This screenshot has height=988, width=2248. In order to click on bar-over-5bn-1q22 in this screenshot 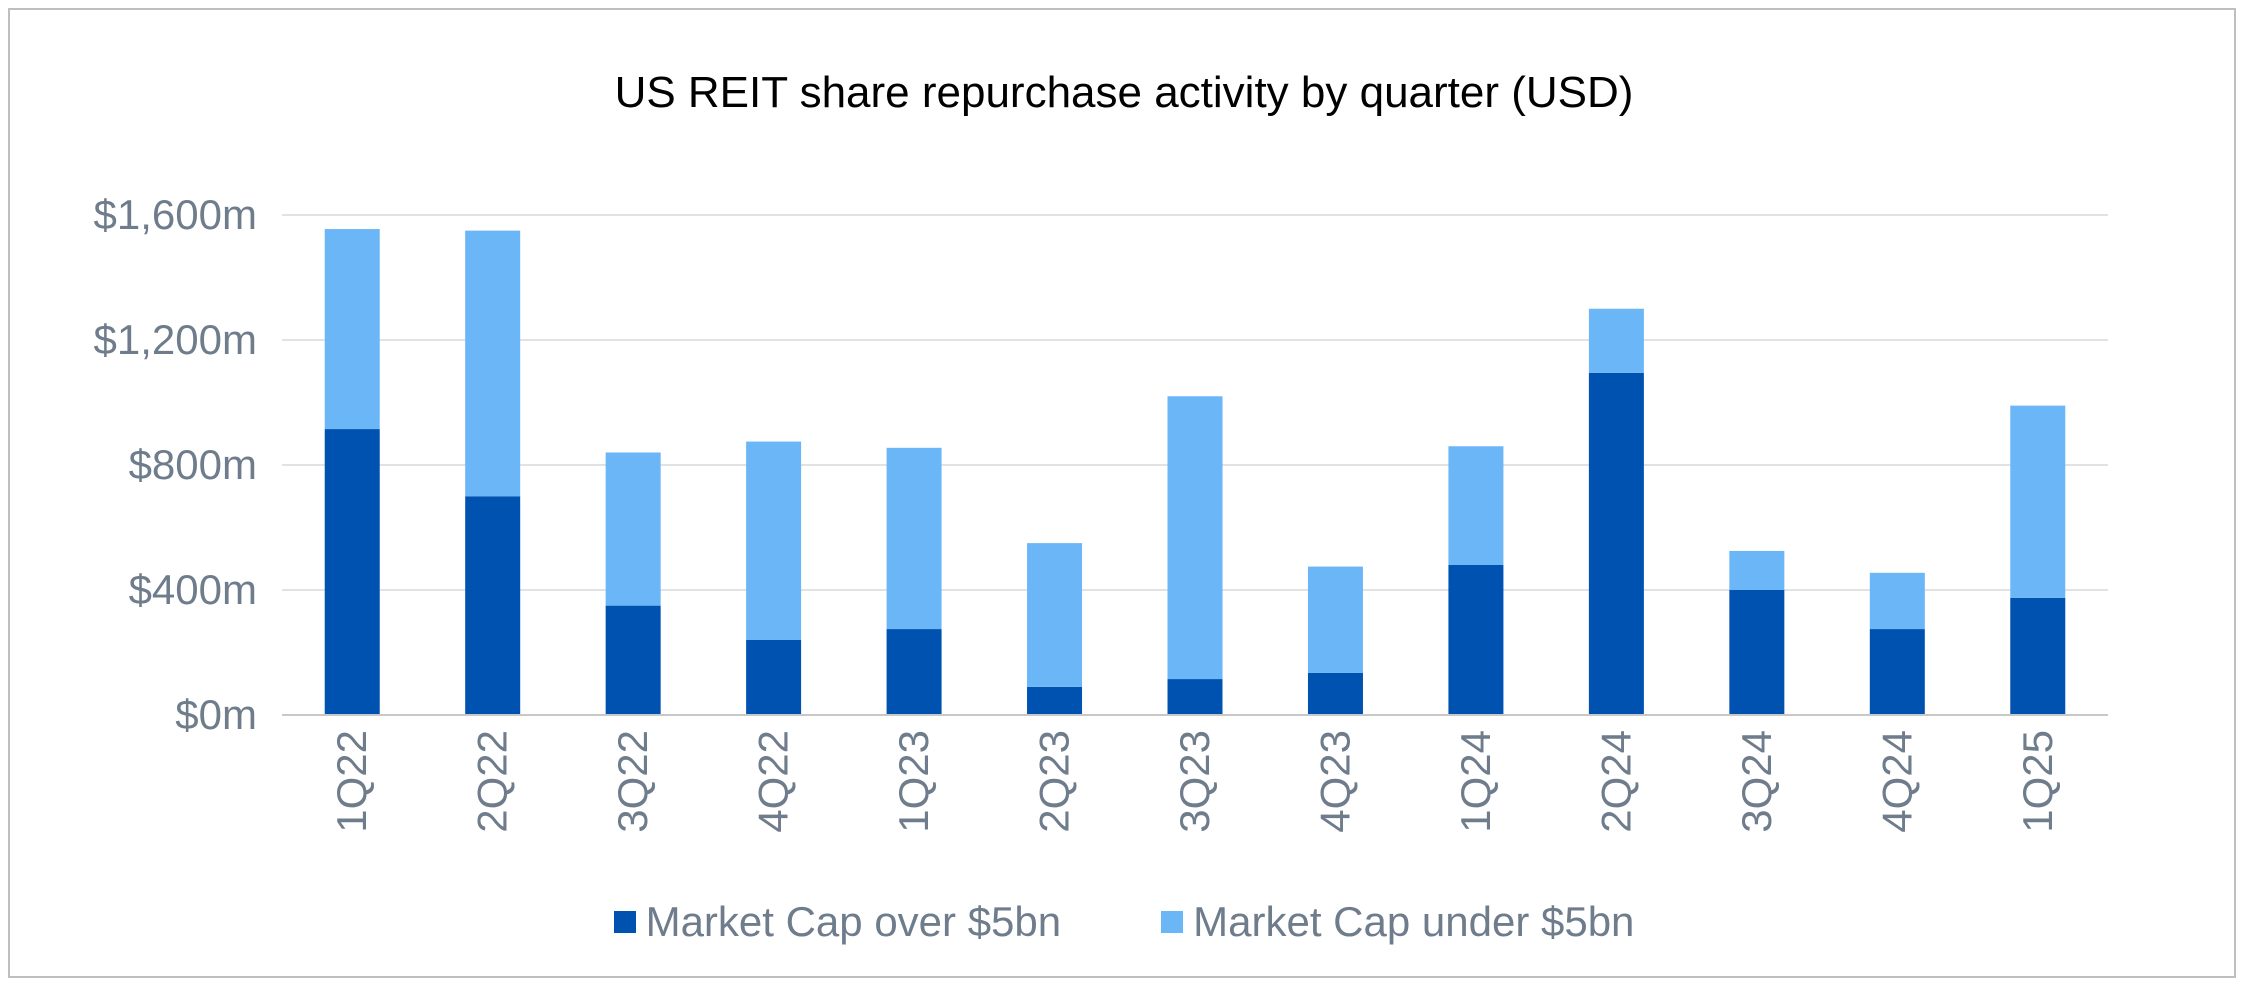, I will do `click(352, 572)`.